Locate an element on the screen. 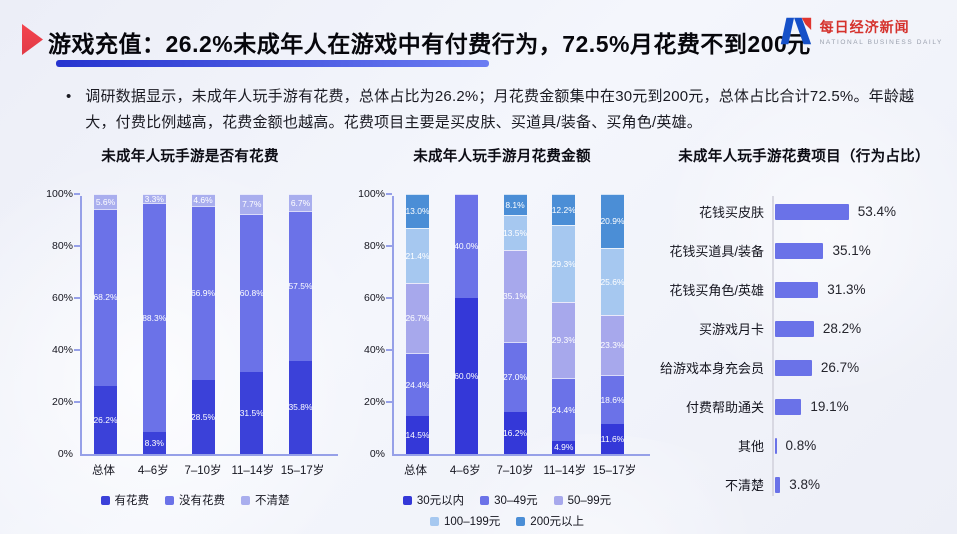  category-label-text: 7–10岁 is located at coordinates (203, 471).